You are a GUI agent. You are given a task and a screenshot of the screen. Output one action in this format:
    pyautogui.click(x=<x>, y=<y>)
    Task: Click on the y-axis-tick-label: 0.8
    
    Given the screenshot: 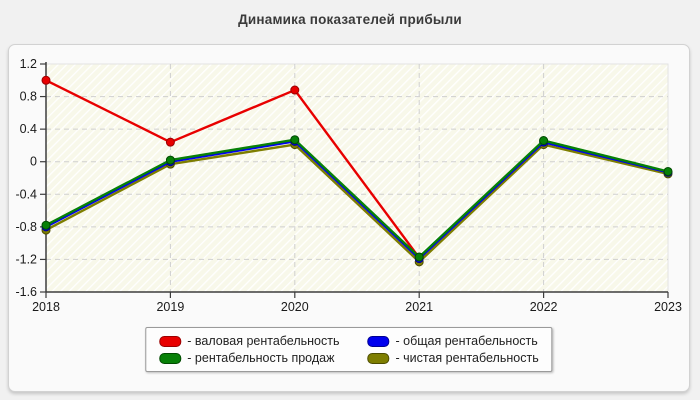 What is the action you would take?
    pyautogui.click(x=28, y=97)
    